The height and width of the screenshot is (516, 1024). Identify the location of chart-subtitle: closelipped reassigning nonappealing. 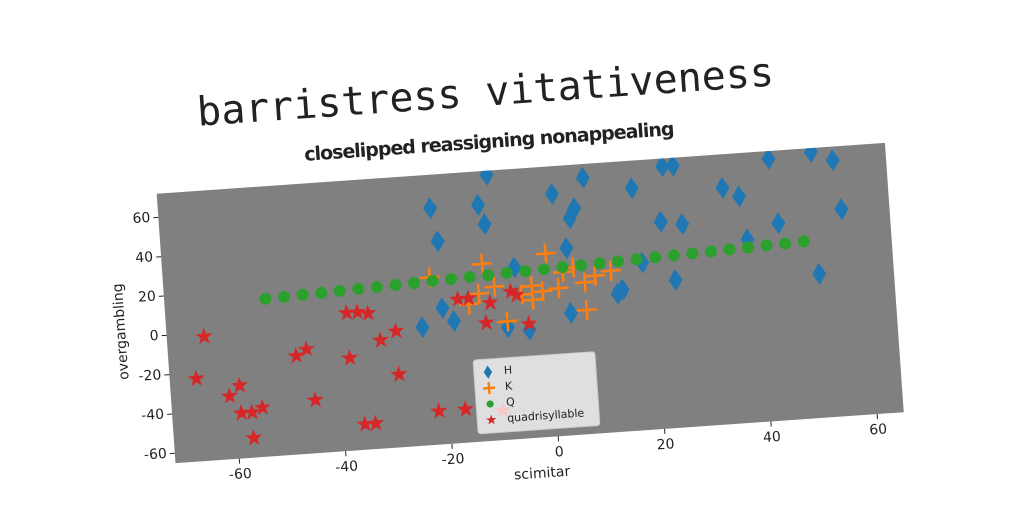
(489, 142).